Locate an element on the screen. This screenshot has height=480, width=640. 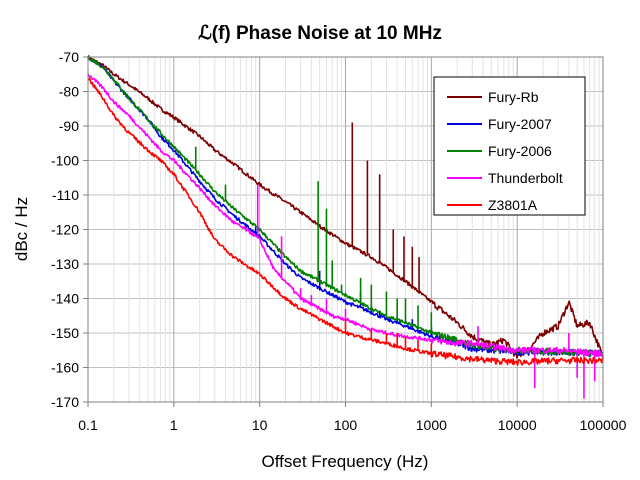
y-tick-label: -100 is located at coordinates (65, 161).